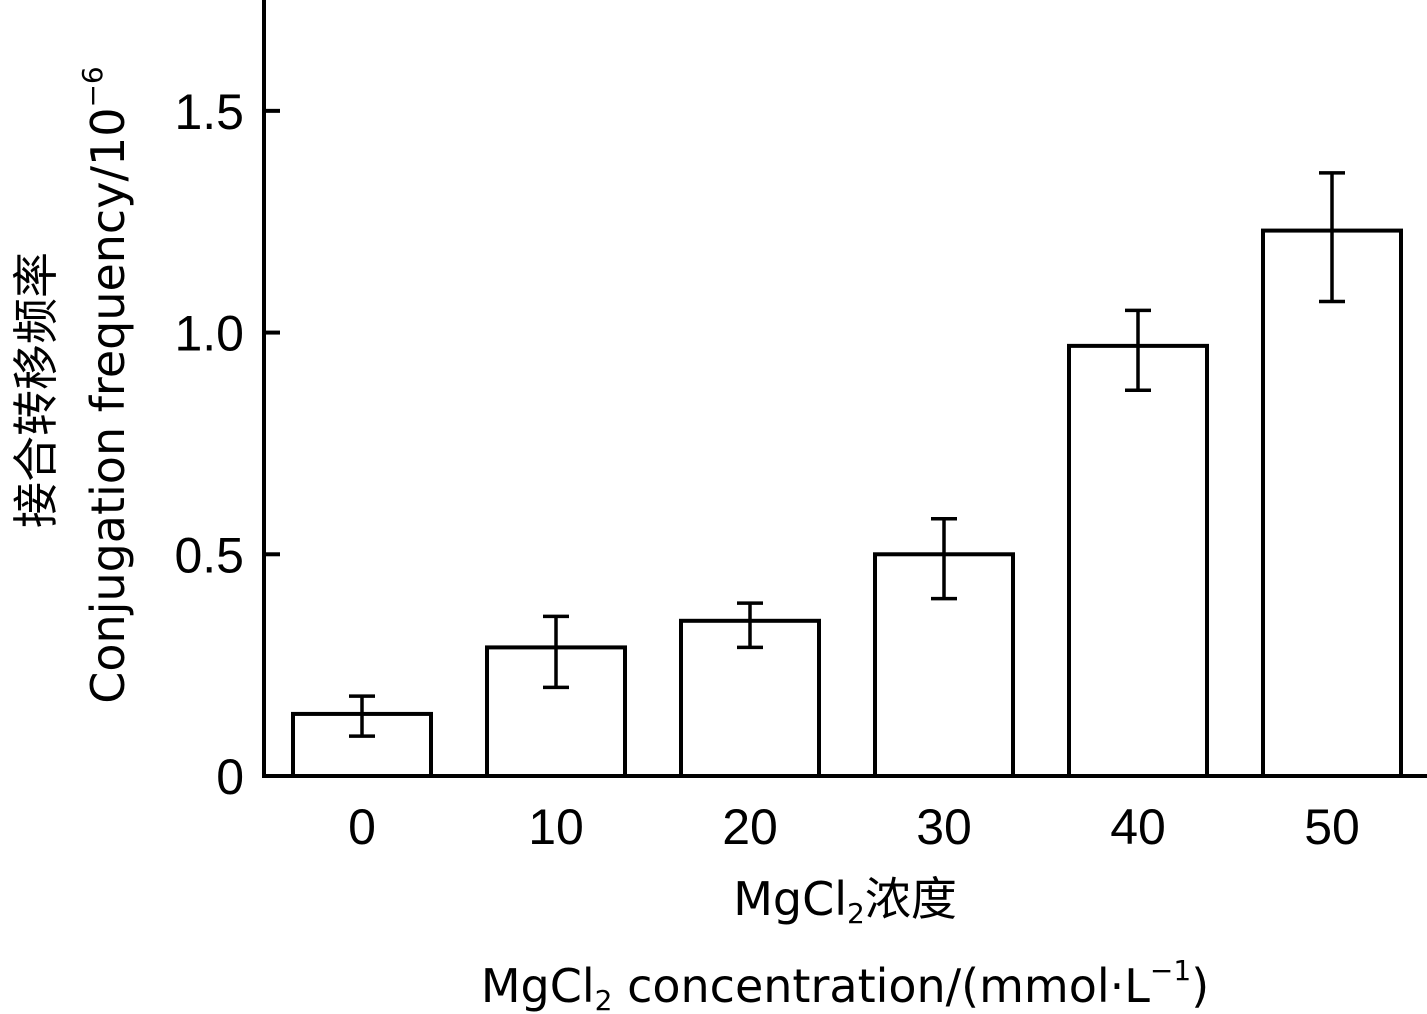  I want to click on y-ticks: 0 0.5 1.0 1.5, so click(227, 444).